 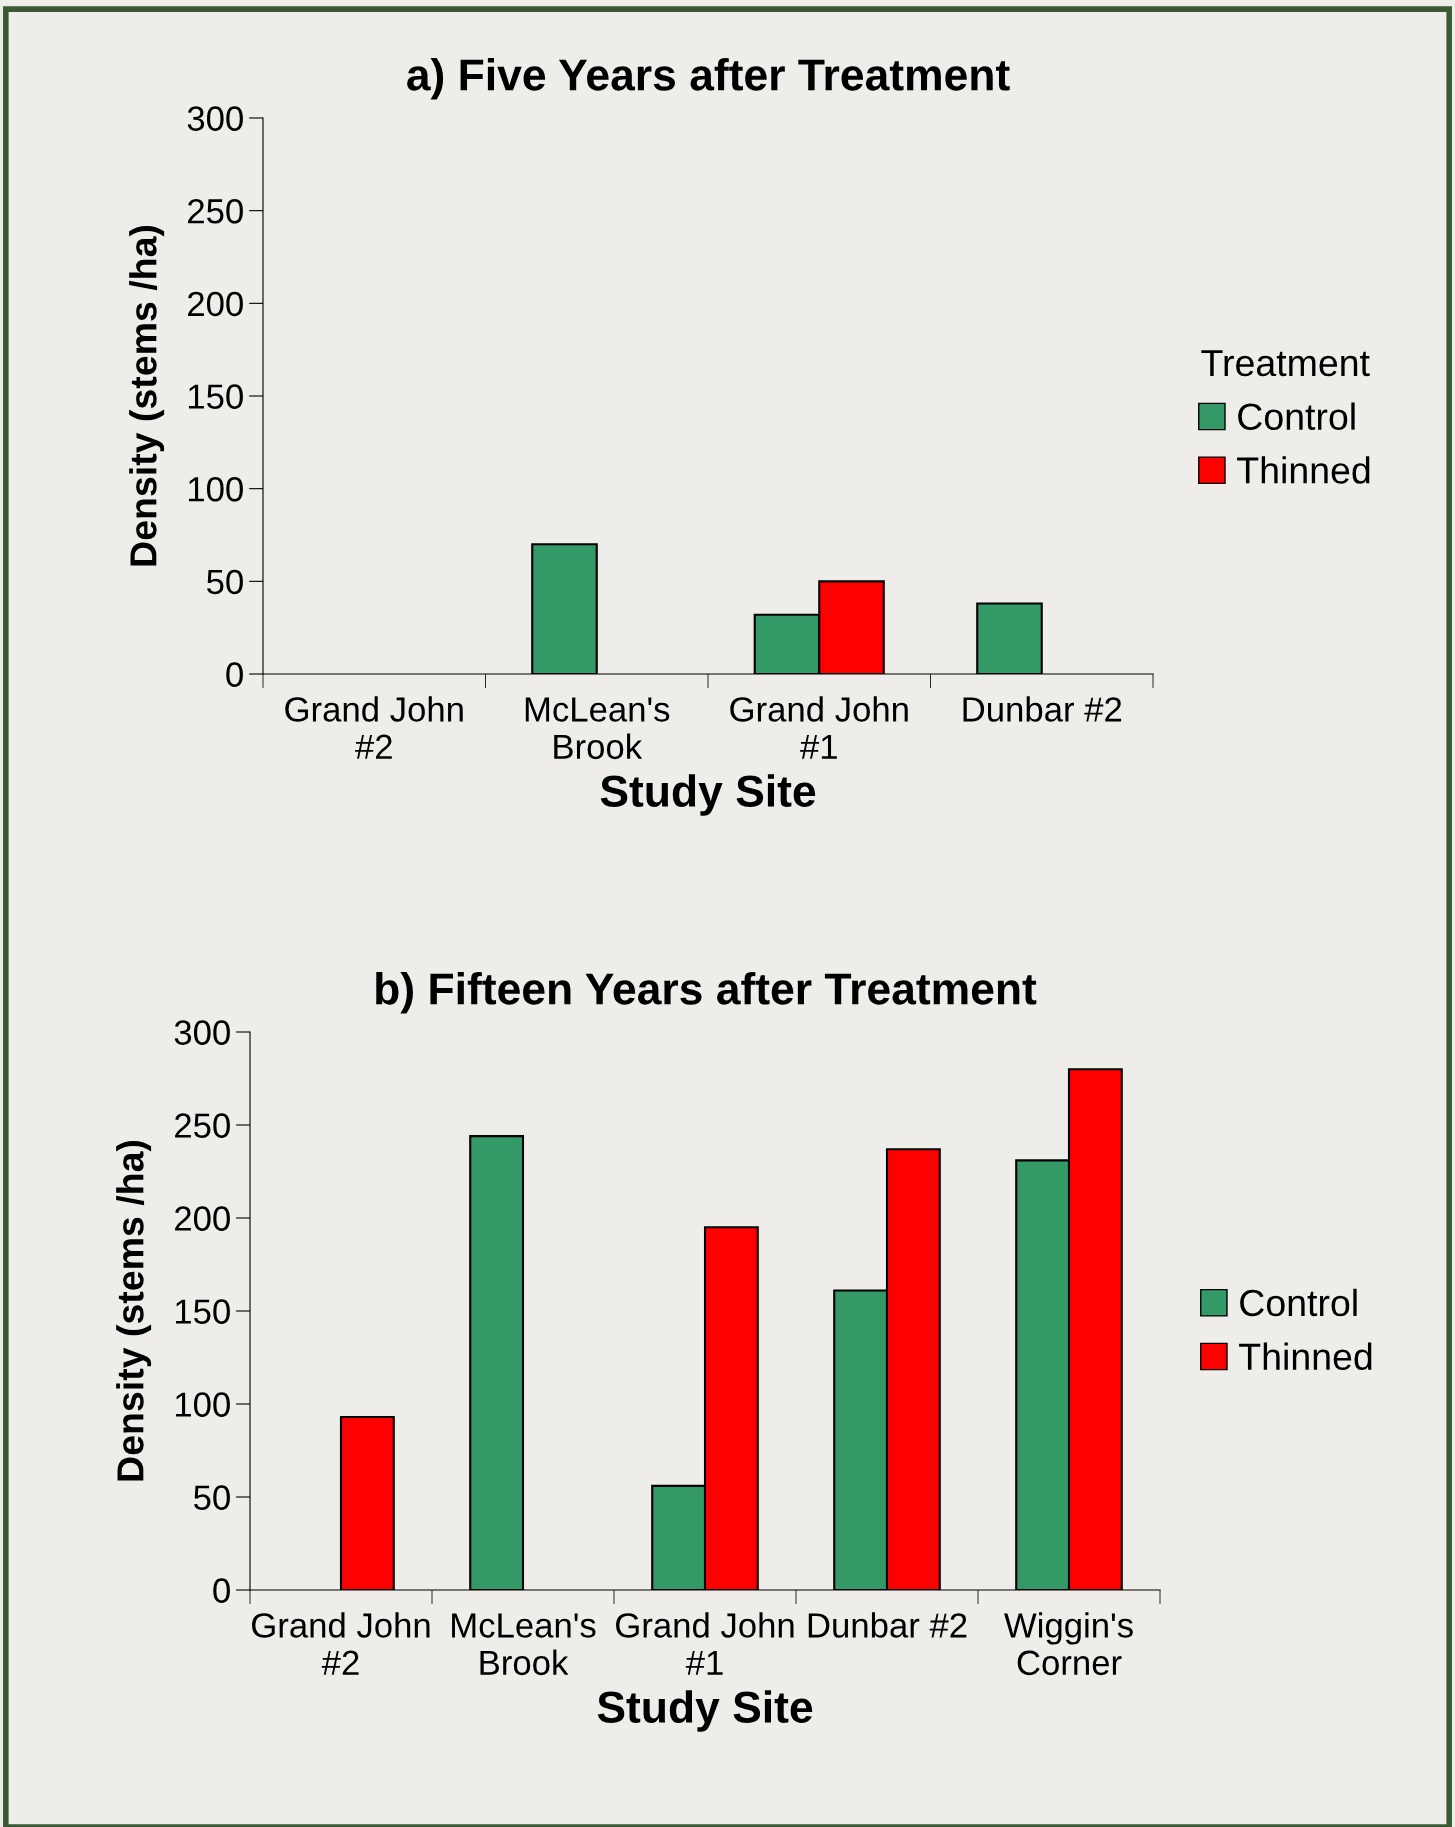 What do you see at coordinates (706, 993) in the screenshot?
I see `chart-title: b) Fifteen Years after Treatment` at bounding box center [706, 993].